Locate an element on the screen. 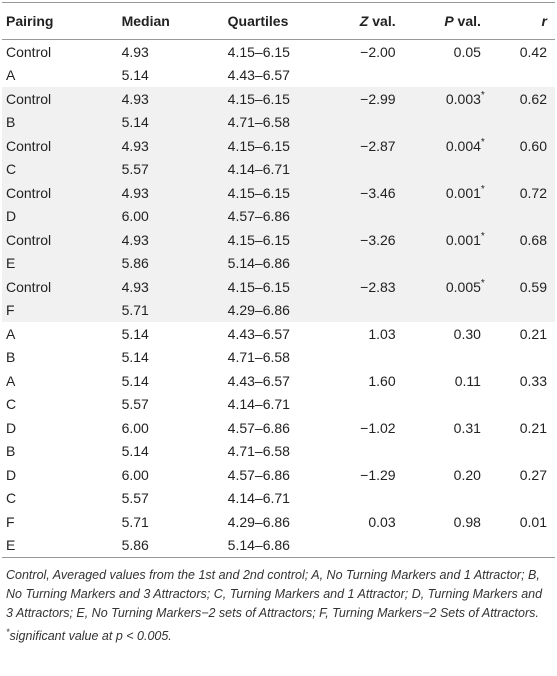 The height and width of the screenshot is (676, 557). quartiles-cell: 4.43–6.57 4.14–6.71 is located at coordinates (268, 392).